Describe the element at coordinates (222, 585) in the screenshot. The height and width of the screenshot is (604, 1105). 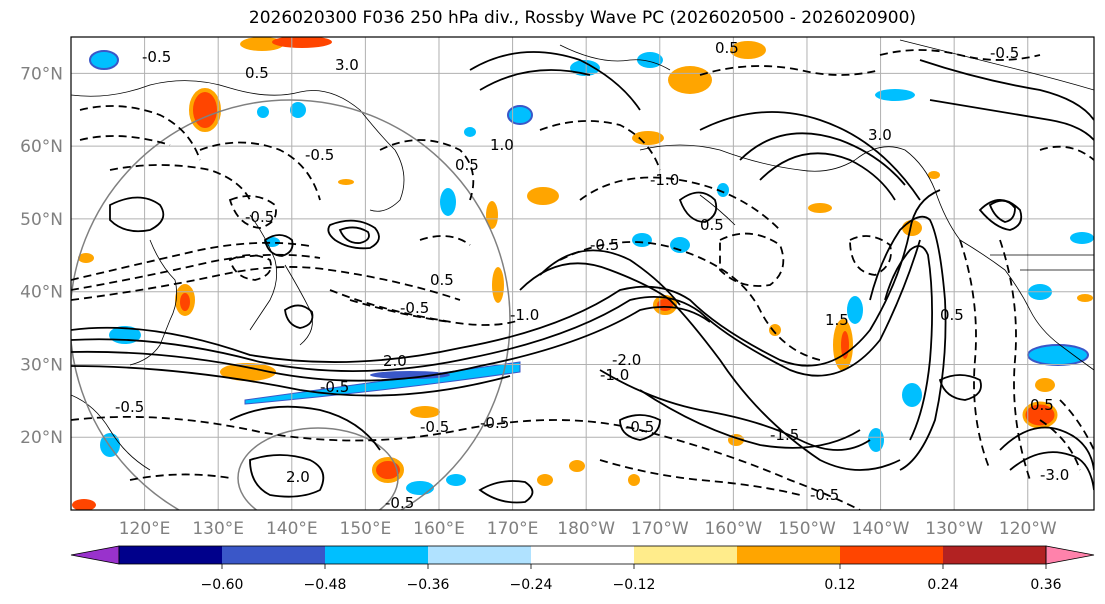
I see `colorbar-tick-label: −0.60` at that location.